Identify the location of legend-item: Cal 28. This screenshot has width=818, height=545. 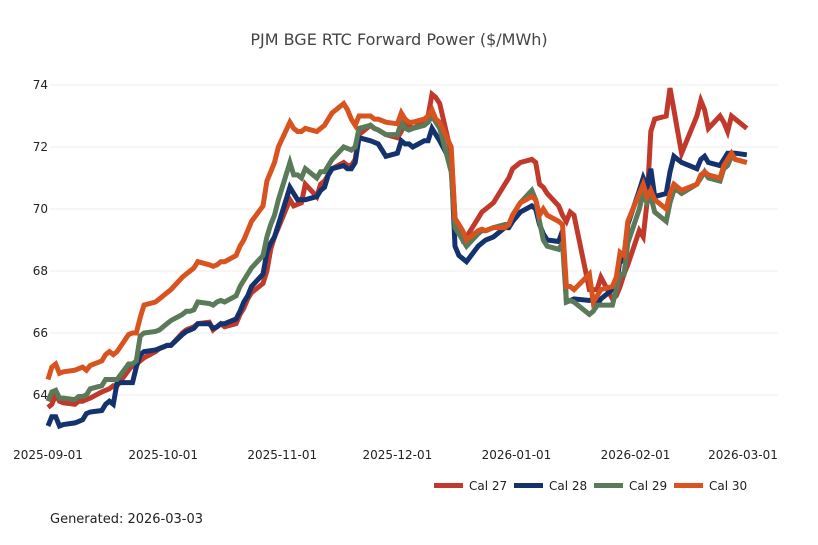
(550, 486).